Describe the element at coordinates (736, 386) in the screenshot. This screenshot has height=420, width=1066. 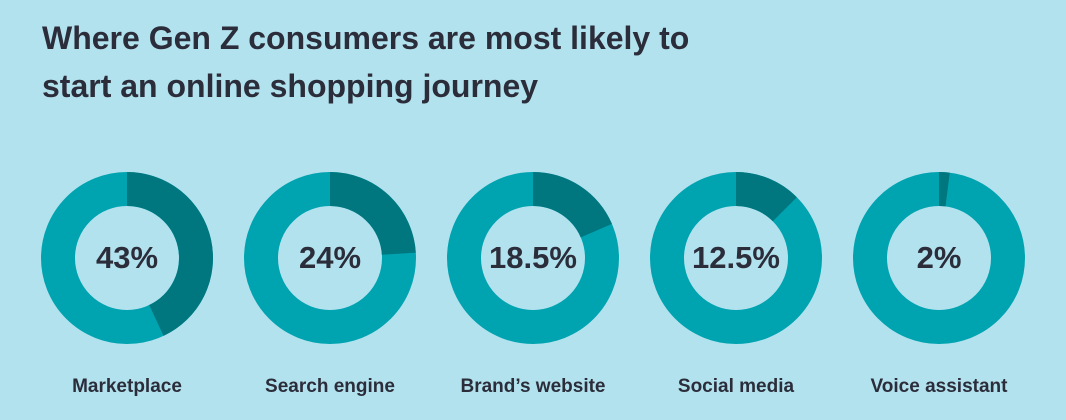
I see `category-label: Social media` at that location.